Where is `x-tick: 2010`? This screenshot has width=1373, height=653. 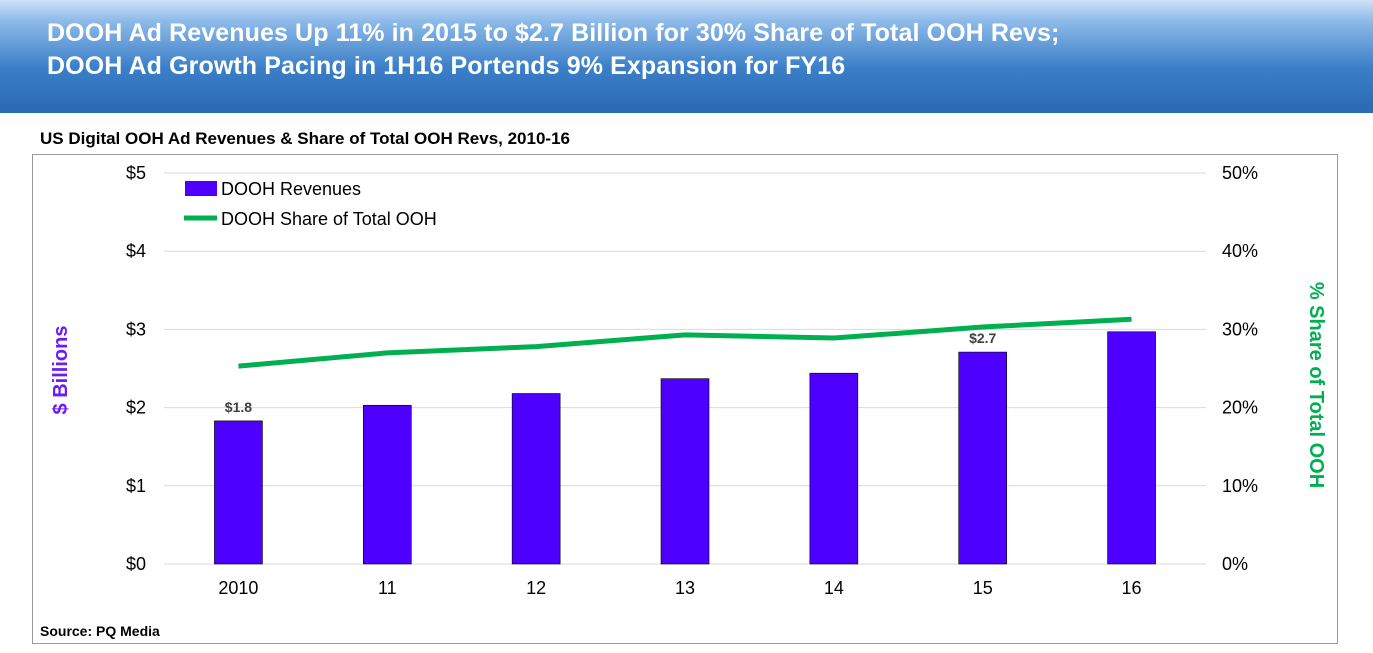
x-tick: 2010 is located at coordinates (238, 588).